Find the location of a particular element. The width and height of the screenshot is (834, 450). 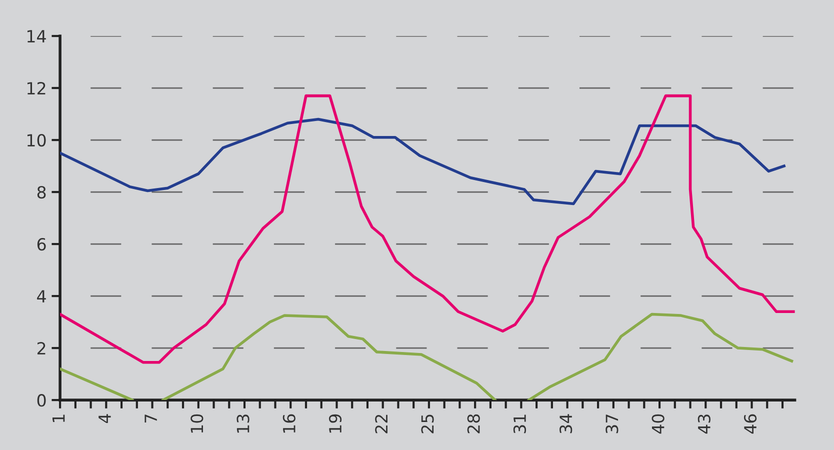

x-tick-label: 16 is located at coordinates (289, 423).